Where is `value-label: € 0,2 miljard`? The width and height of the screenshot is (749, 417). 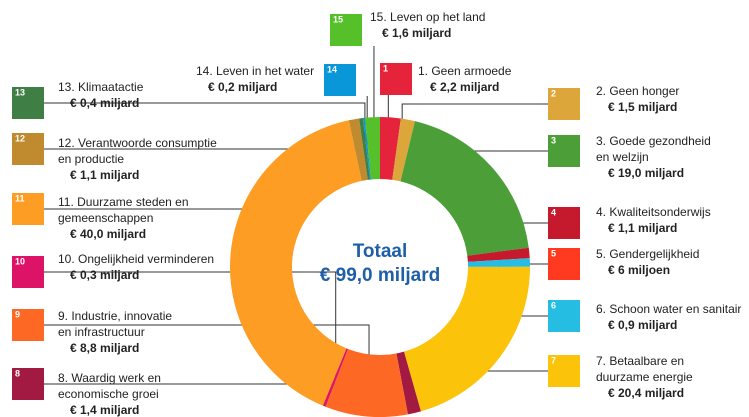
value-label: € 0,2 miljard is located at coordinates (242, 87).